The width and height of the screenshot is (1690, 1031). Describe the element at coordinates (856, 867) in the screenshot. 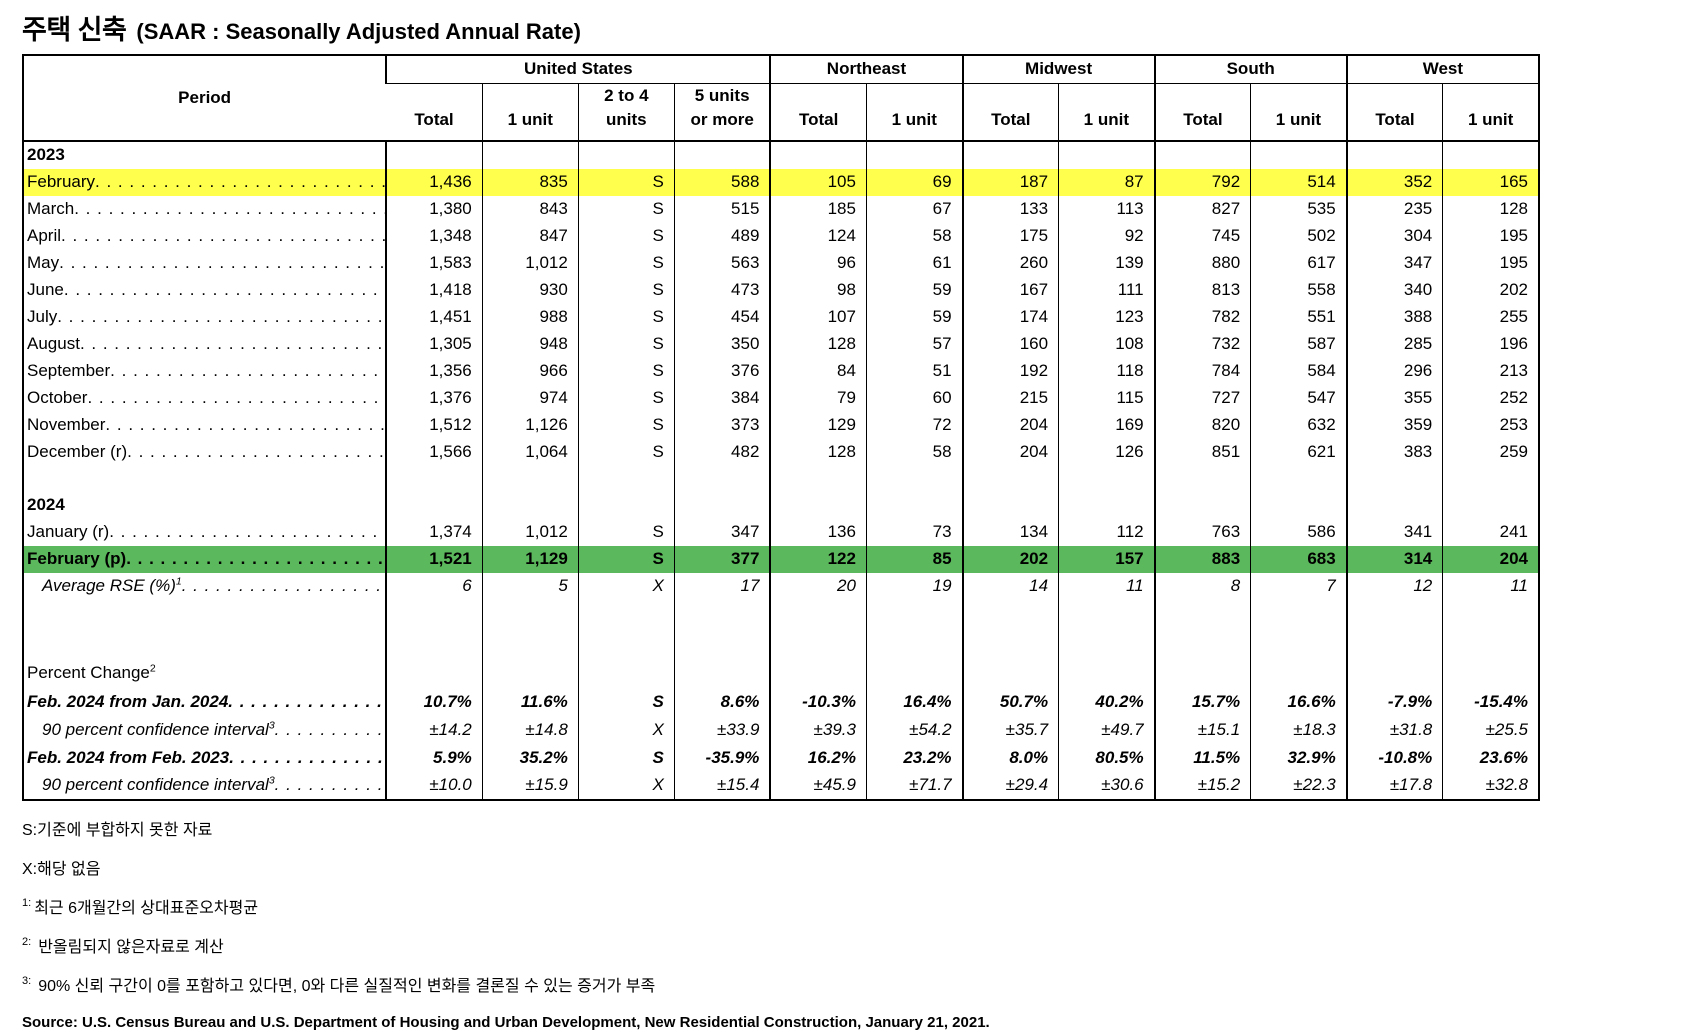

I see `footnote-x: X:해당 없음` at that location.